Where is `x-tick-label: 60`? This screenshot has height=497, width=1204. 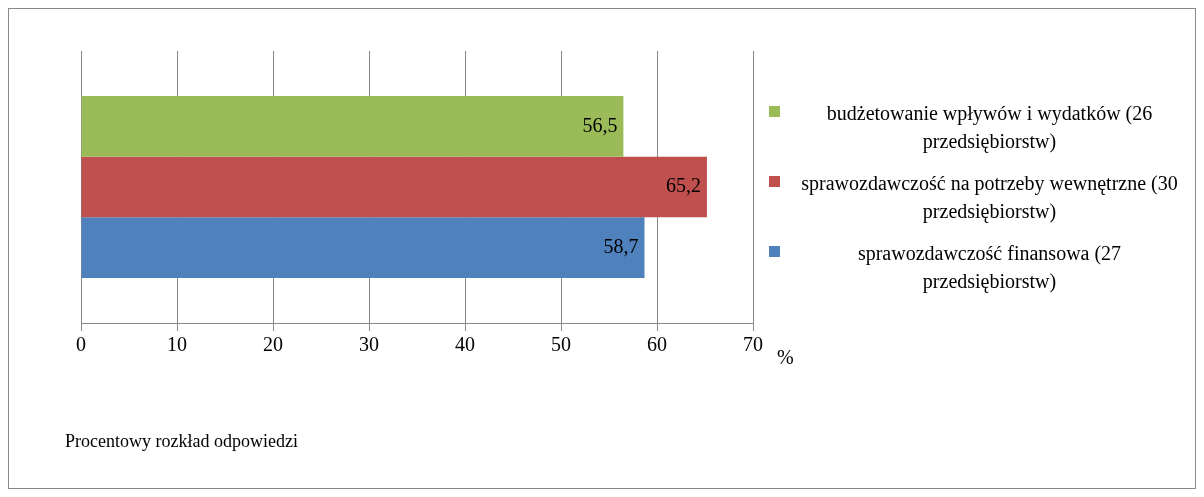
x-tick-label: 60 is located at coordinates (657, 344).